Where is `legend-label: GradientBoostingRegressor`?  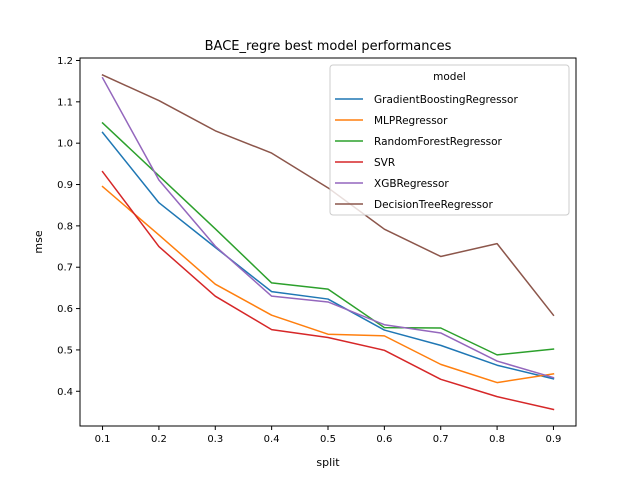 legend-label: GradientBoostingRegressor is located at coordinates (446, 100).